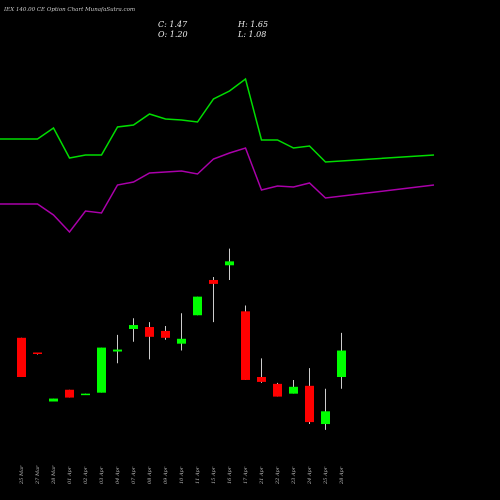 This screenshot has height=500, width=500. Describe the element at coordinates (134, 475) in the screenshot. I see `x-tick-label: 07 Apr` at that location.